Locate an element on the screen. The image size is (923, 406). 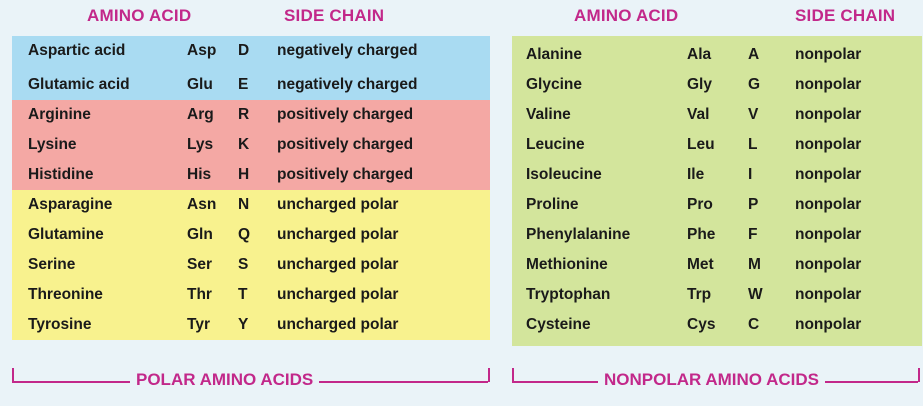
three-letter-code: His is located at coordinates (199, 174).